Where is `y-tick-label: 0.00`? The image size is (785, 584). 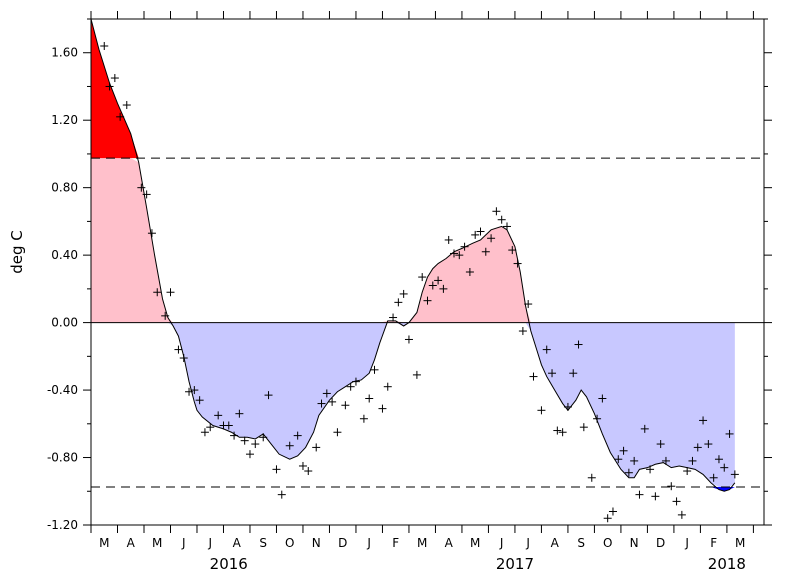 y-tick-label: 0.00 is located at coordinates (64, 323).